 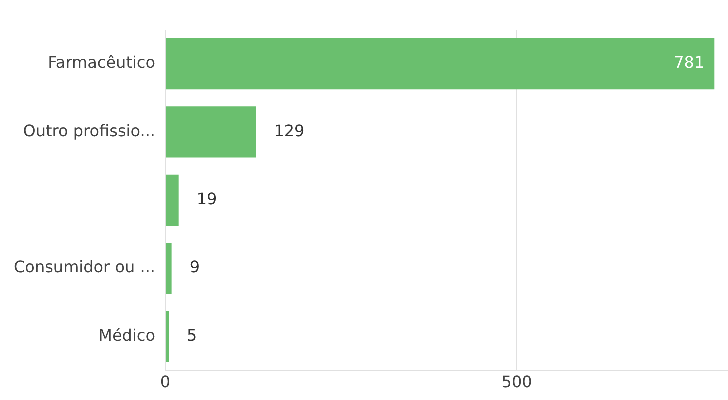 What do you see at coordinates (517, 382) in the screenshot?
I see `x-tick-label: 500` at bounding box center [517, 382].